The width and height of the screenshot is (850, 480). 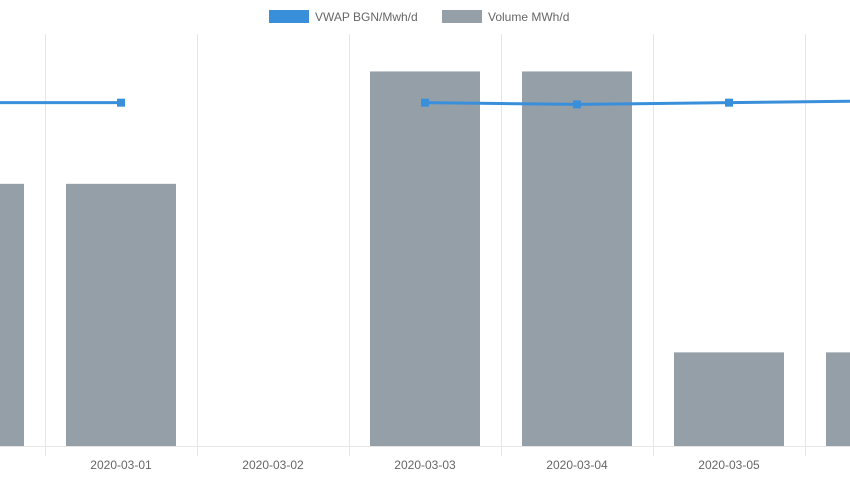 What do you see at coordinates (528, 17) in the screenshot?
I see `legend-label-volume: Volume MWh/d` at bounding box center [528, 17].